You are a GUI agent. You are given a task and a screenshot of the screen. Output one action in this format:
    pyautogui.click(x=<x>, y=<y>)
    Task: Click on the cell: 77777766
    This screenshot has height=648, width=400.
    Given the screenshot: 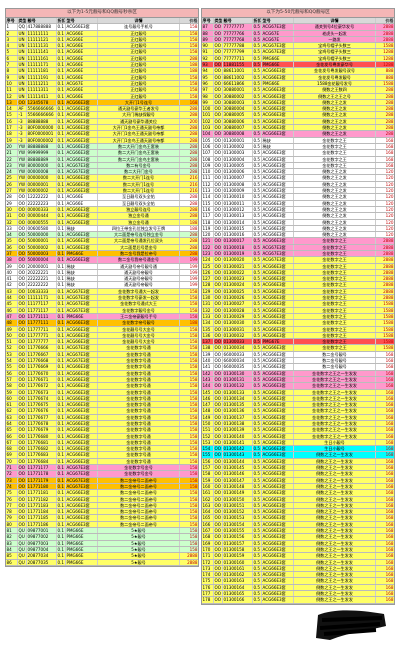 What is the action you would take?
    pyautogui.click(x=238, y=33)
    